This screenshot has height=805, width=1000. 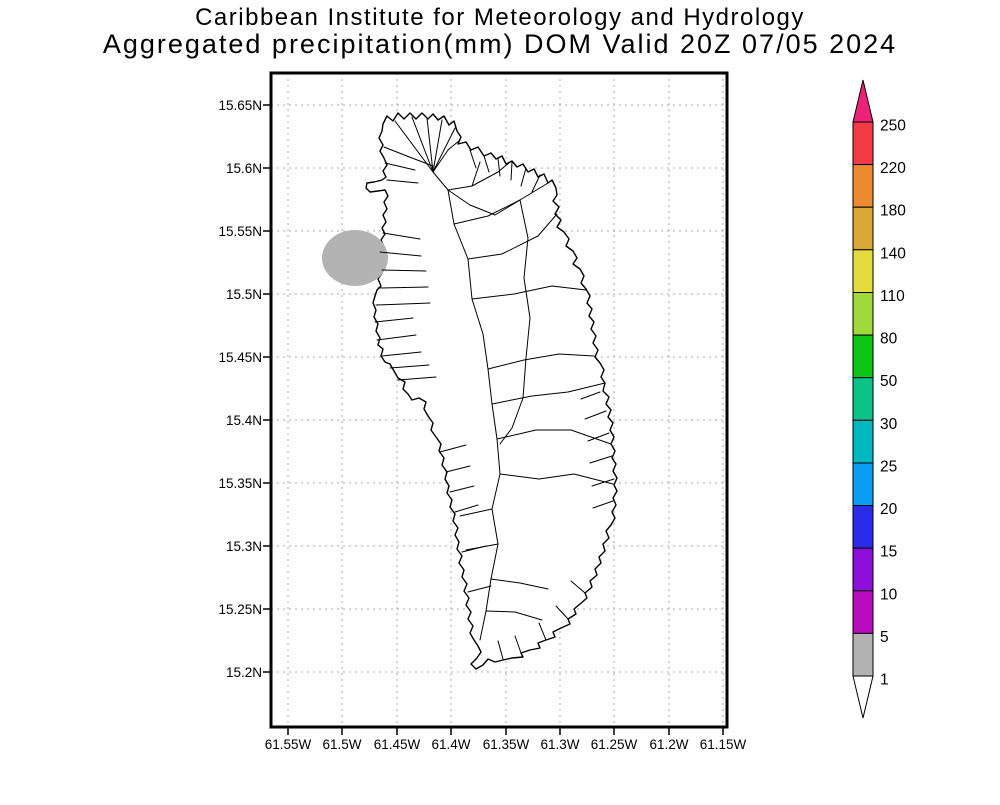 What do you see at coordinates (889, 381) in the screenshot?
I see `colorbar-label: 50` at bounding box center [889, 381].